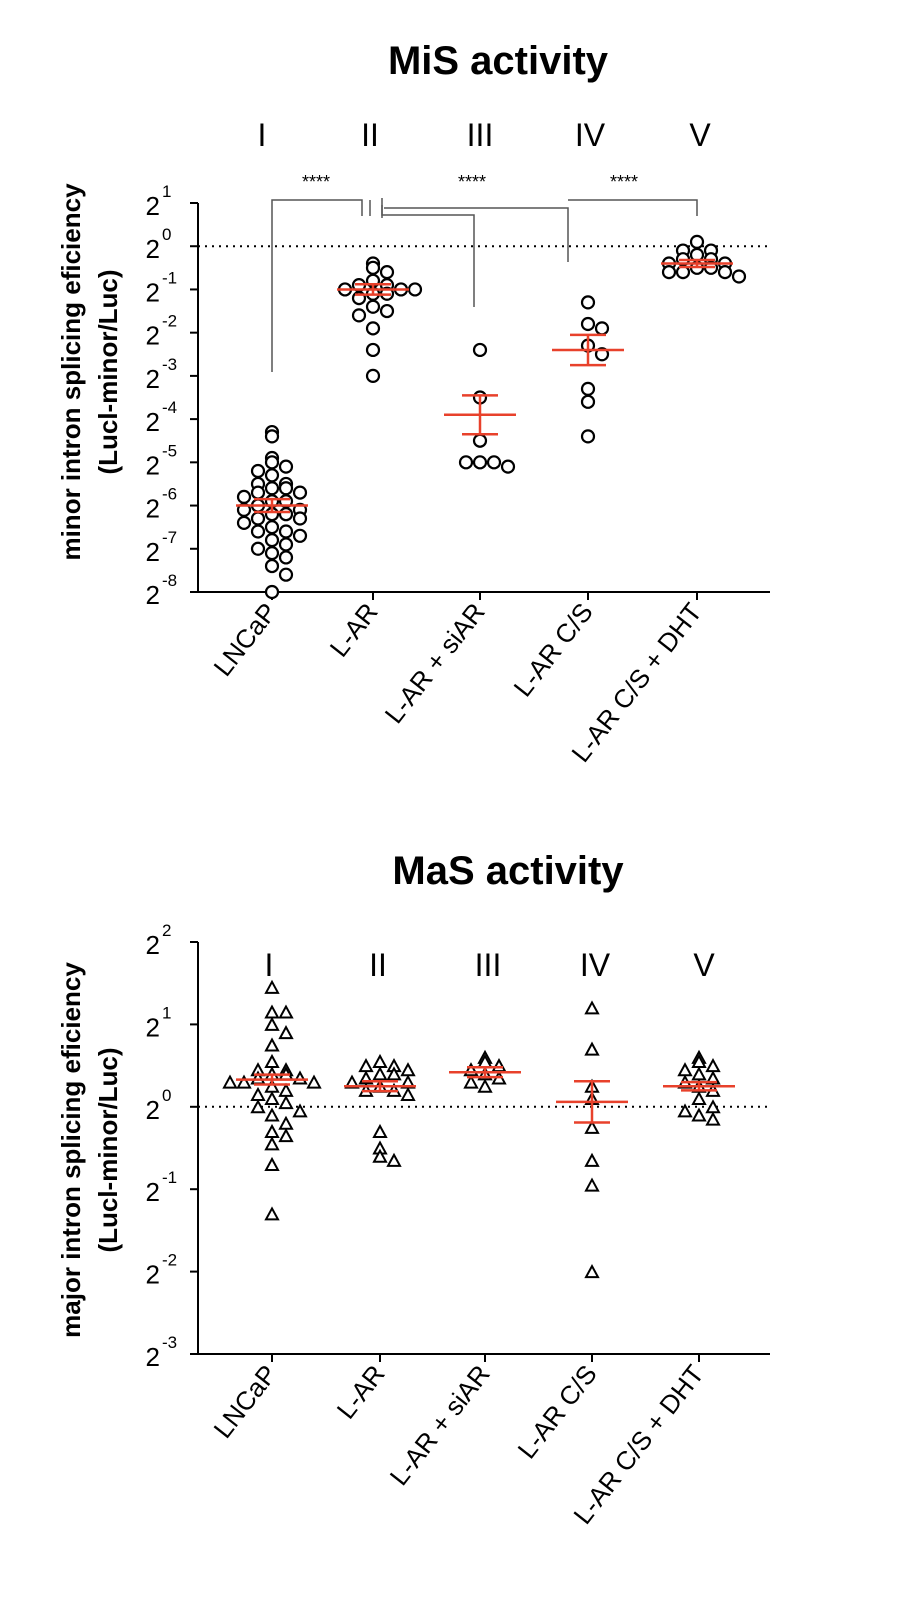 The width and height of the screenshot is (903, 1614). I want to click on mis-ytick-exponent: 1, so click(166, 191).